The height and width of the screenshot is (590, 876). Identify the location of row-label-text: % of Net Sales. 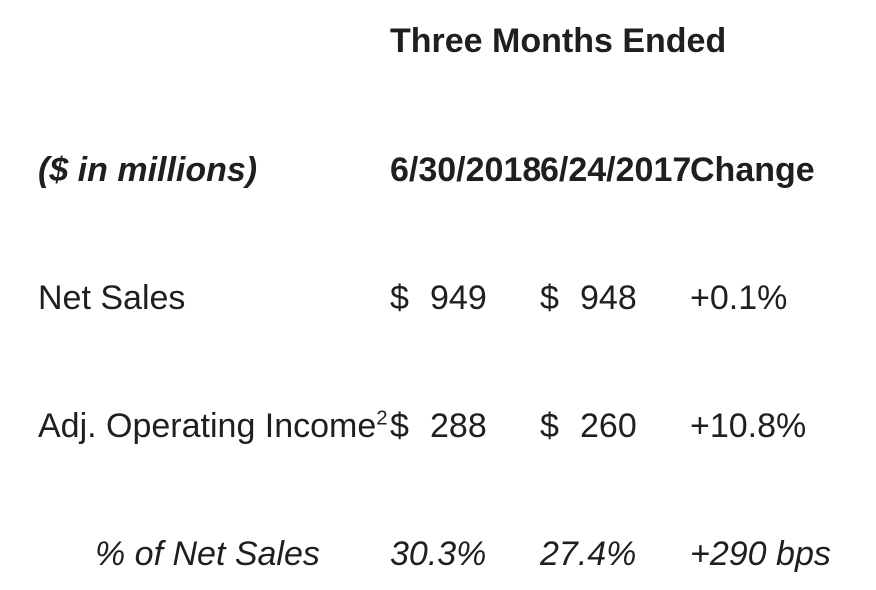
(207, 554).